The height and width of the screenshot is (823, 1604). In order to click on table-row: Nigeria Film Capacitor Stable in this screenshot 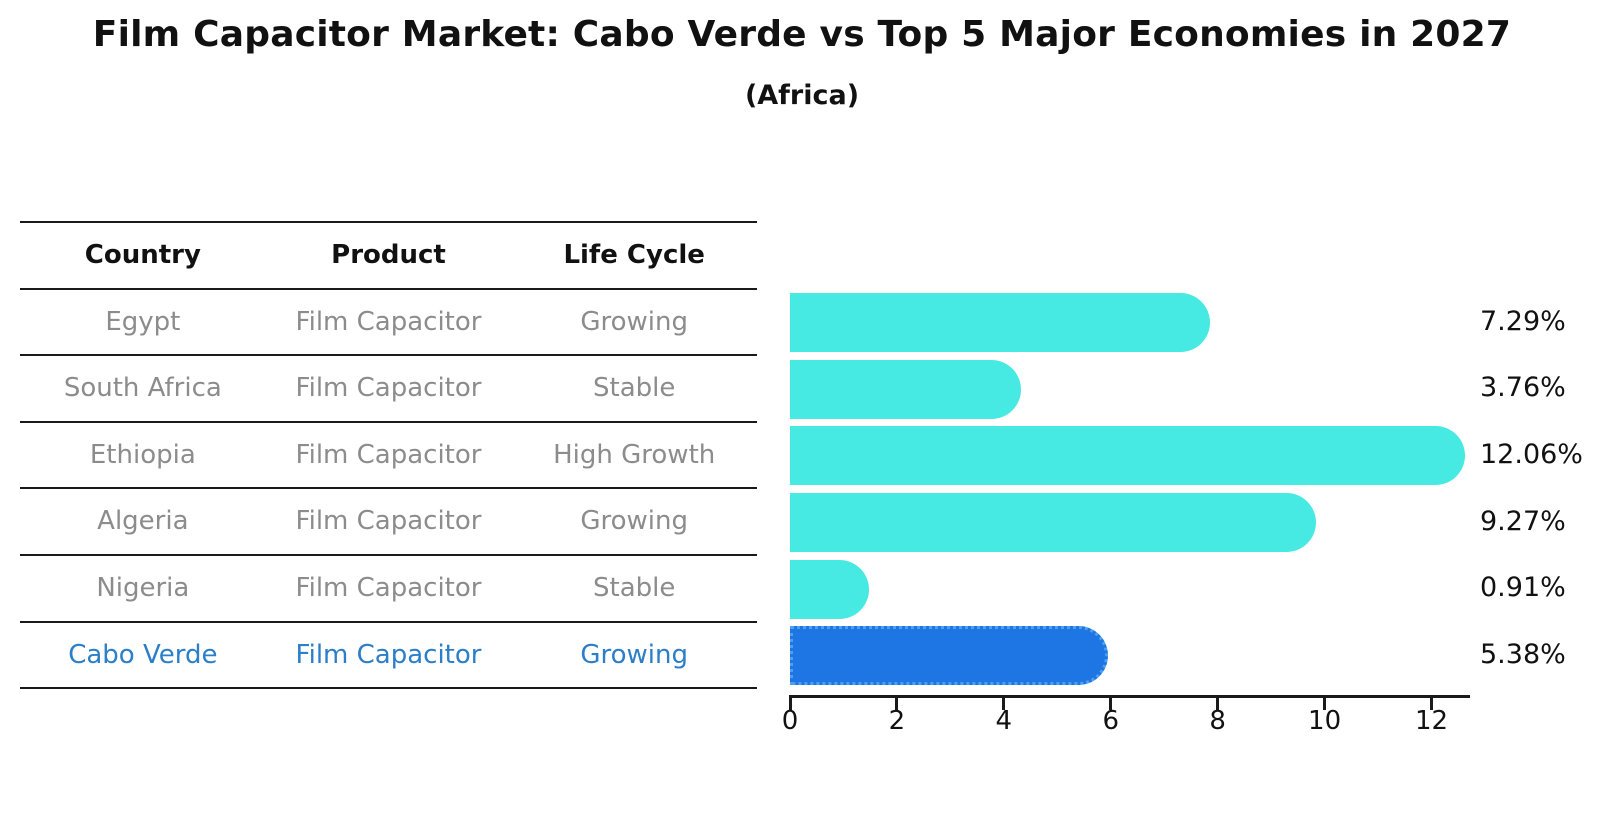, I will do `click(388, 589)`.